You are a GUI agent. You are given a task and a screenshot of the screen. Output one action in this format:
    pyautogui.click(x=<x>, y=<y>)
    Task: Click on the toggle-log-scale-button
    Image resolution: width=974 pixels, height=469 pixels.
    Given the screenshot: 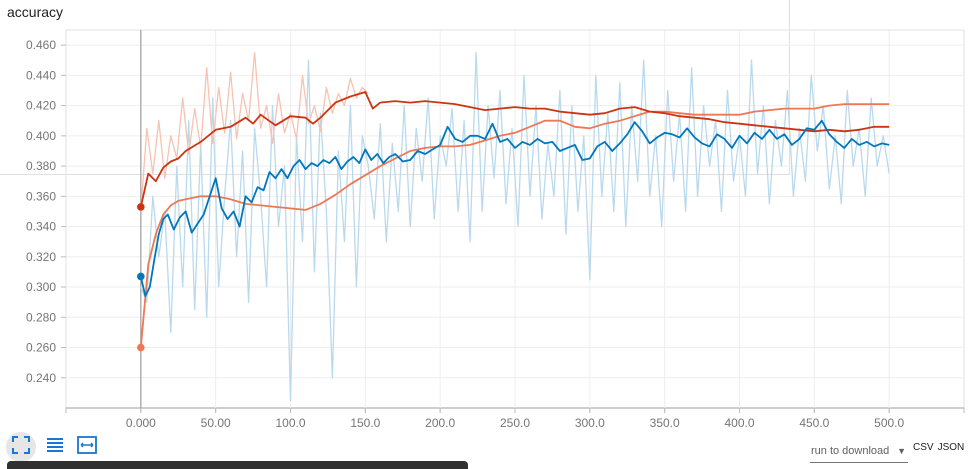 What is the action you would take?
    pyautogui.click(x=55, y=447)
    